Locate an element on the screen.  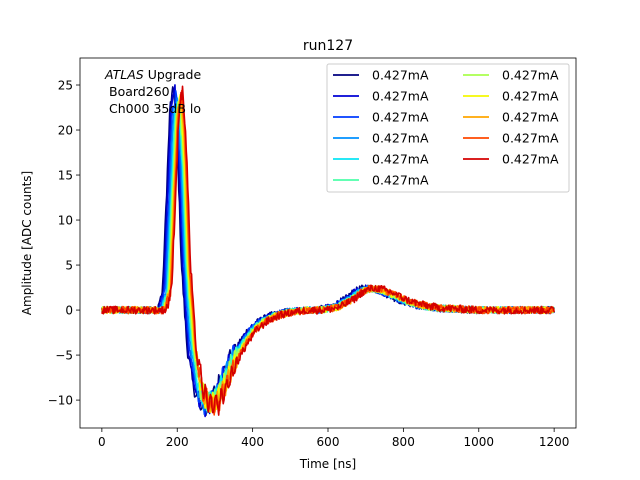
upgrade-label: Upgrade is located at coordinates (175, 74).